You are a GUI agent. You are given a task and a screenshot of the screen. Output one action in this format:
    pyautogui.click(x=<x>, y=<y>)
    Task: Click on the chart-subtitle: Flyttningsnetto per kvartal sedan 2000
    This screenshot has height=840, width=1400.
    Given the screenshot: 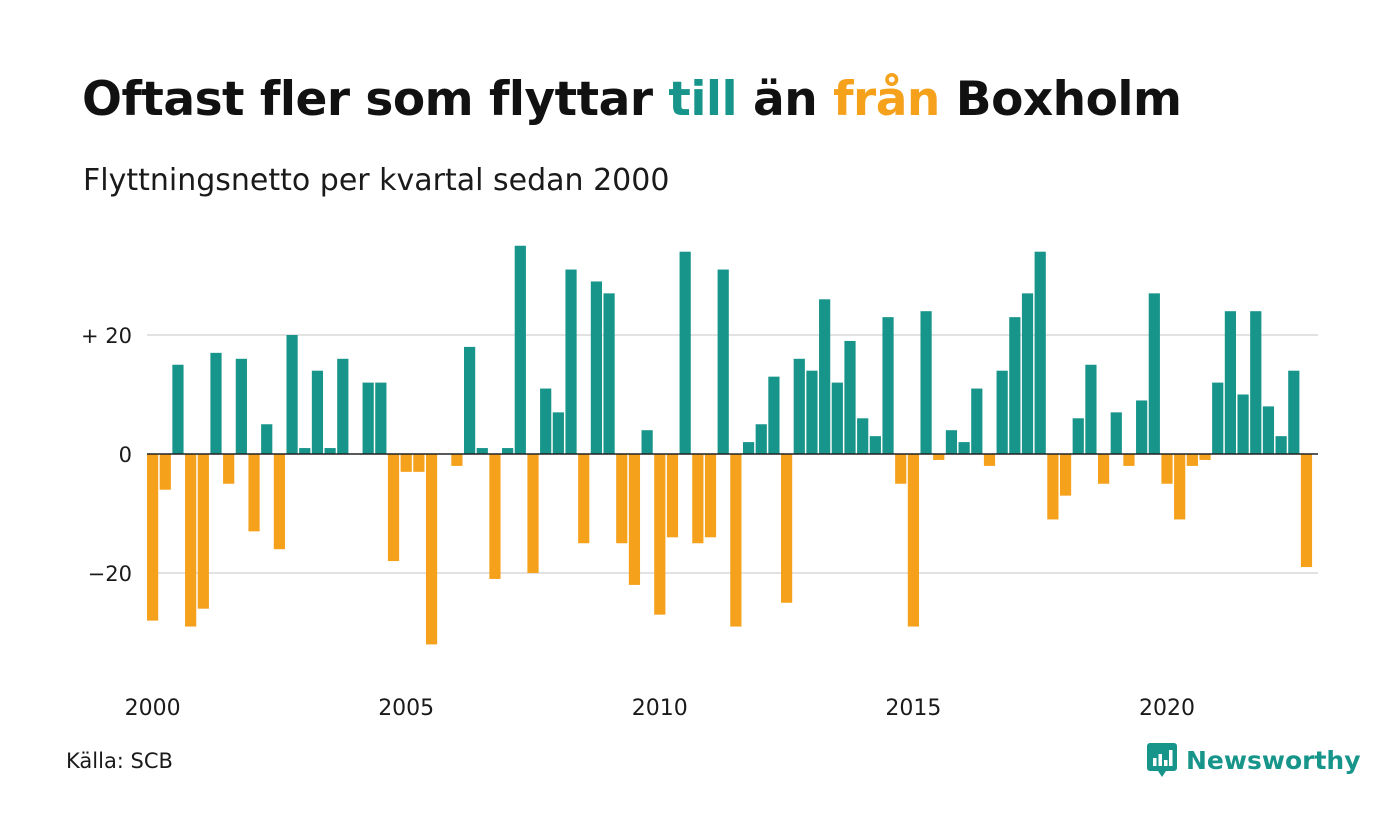 What is the action you would take?
    pyautogui.click(x=376, y=180)
    